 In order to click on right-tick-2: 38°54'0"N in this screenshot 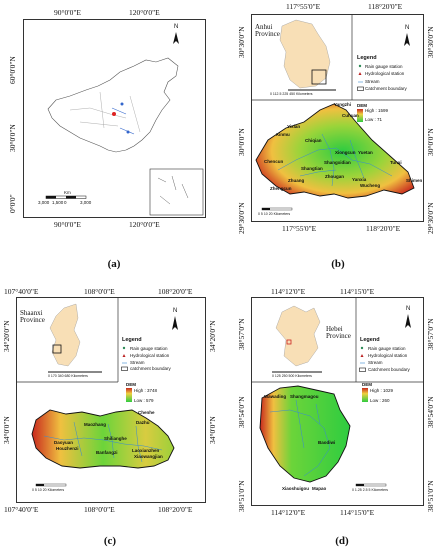, I will do `click(430, 412)`.